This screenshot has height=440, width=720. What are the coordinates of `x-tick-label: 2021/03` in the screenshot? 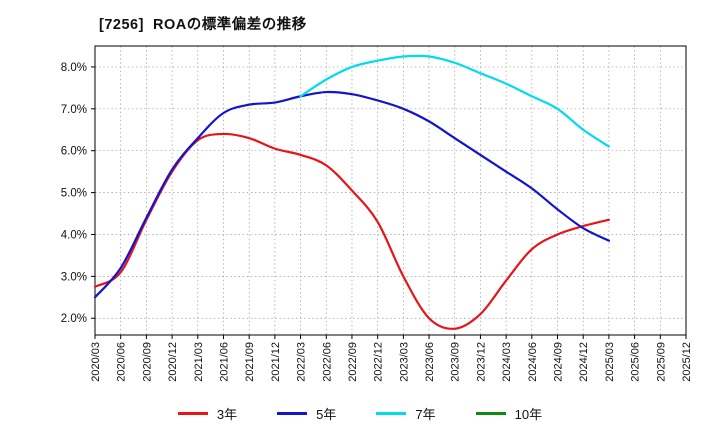 It's located at (199, 362).